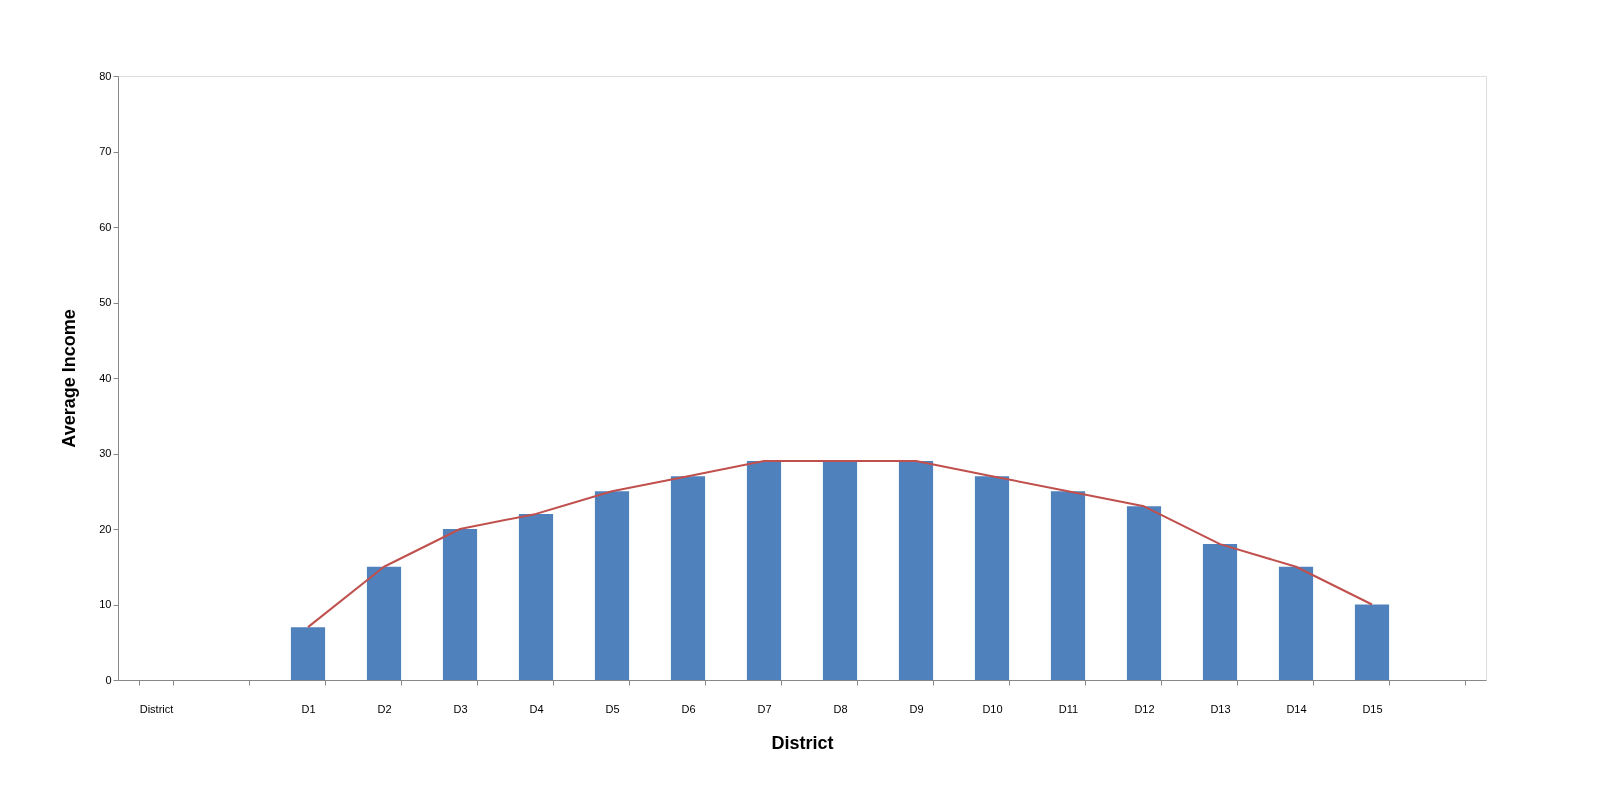  What do you see at coordinates (108, 679) in the screenshot?
I see `y-tick-label: 0` at bounding box center [108, 679].